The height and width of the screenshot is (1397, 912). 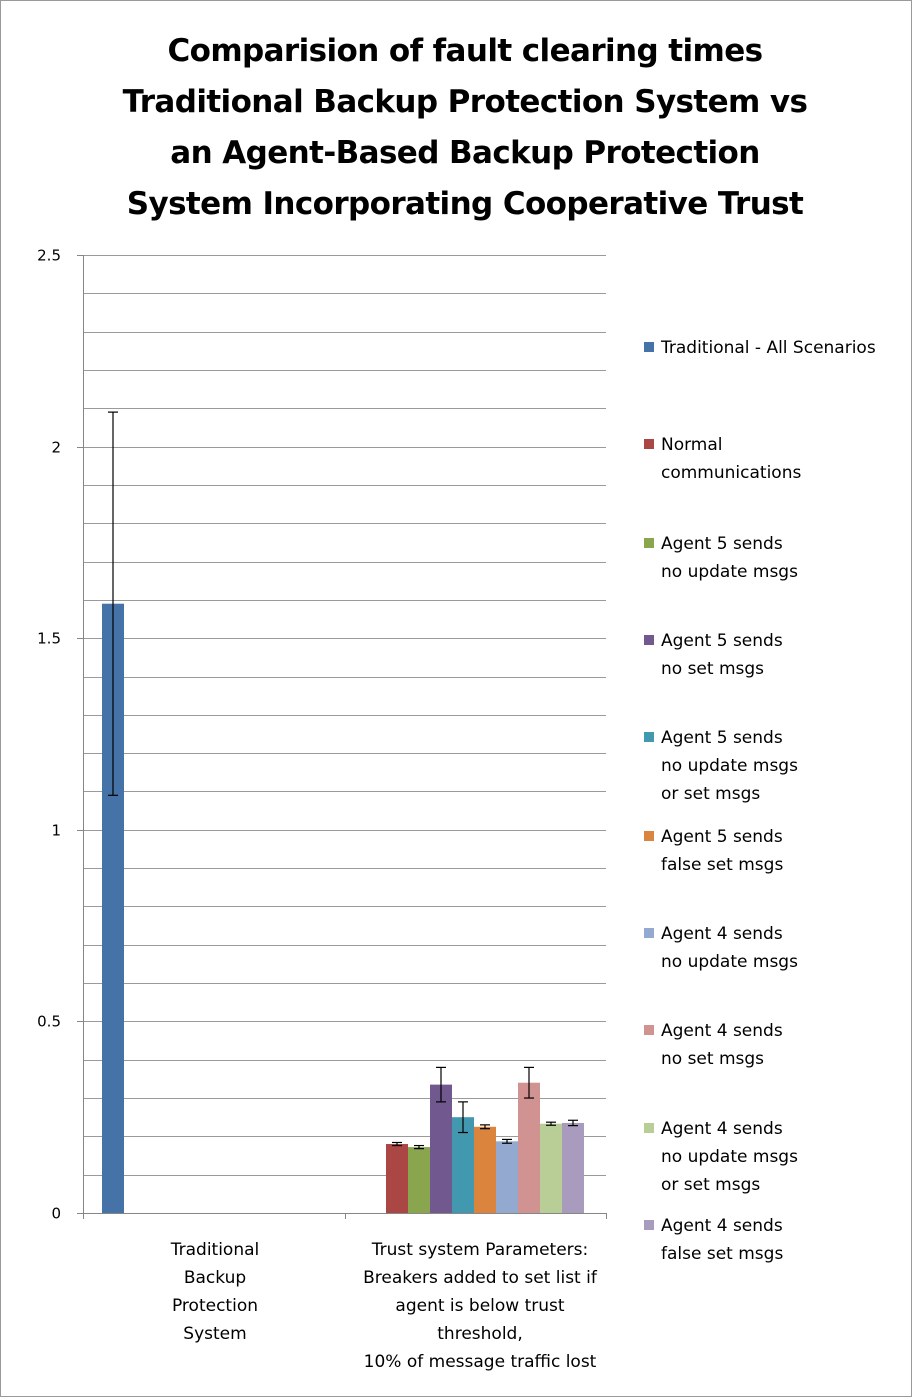 What do you see at coordinates (480, 1278) in the screenshot?
I see `x-category-label-line: Breakers added to set list if` at bounding box center [480, 1278].